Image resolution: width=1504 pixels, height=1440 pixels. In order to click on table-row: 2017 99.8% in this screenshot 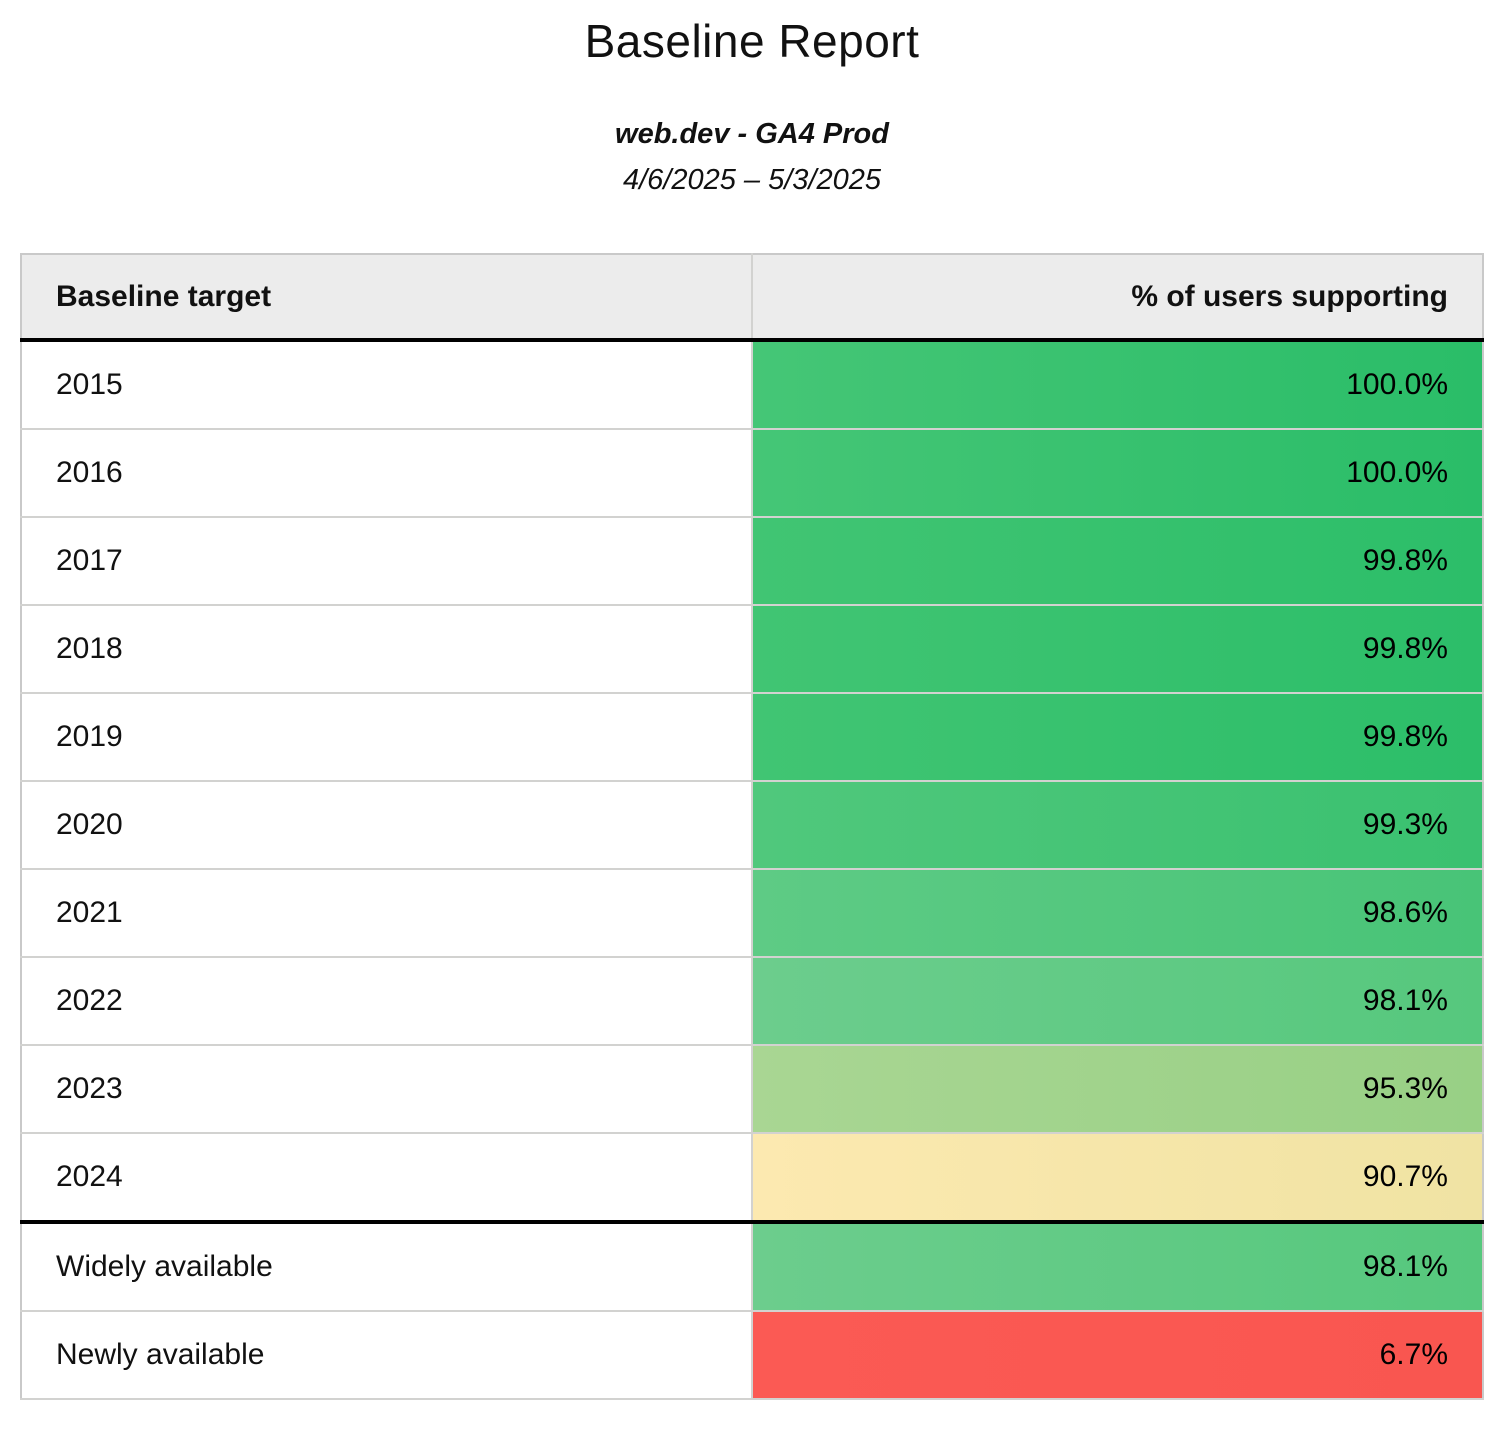, I will do `click(752, 561)`.